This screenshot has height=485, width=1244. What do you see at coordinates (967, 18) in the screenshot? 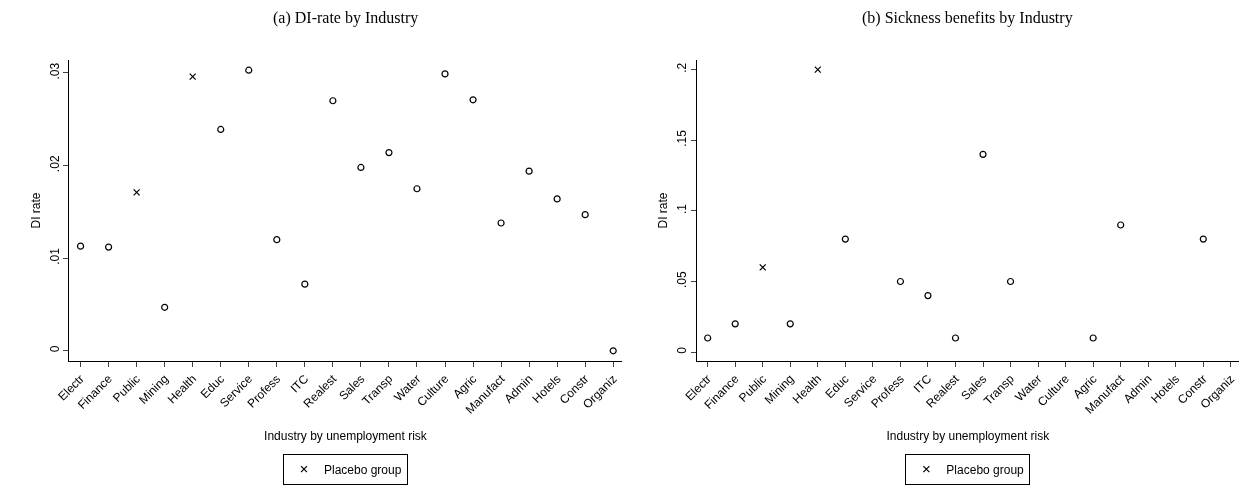
I see `chart-title: (b) Sickness benefits by Industry` at bounding box center [967, 18].